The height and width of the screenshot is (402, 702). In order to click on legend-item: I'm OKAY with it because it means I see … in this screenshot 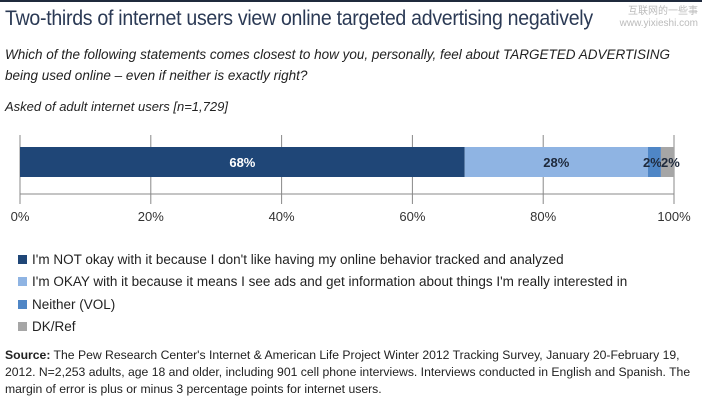, I will do `click(322, 282)`.